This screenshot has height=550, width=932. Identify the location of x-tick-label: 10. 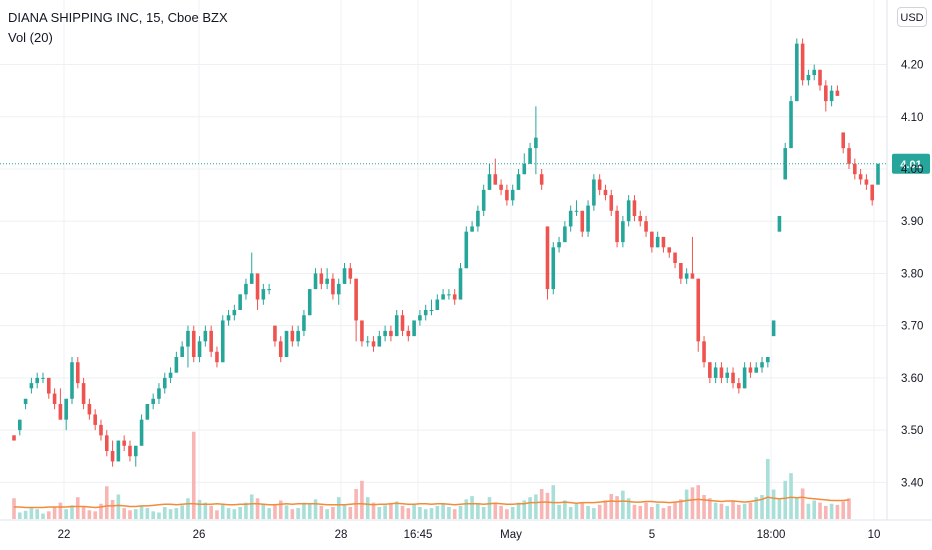
(874, 535).